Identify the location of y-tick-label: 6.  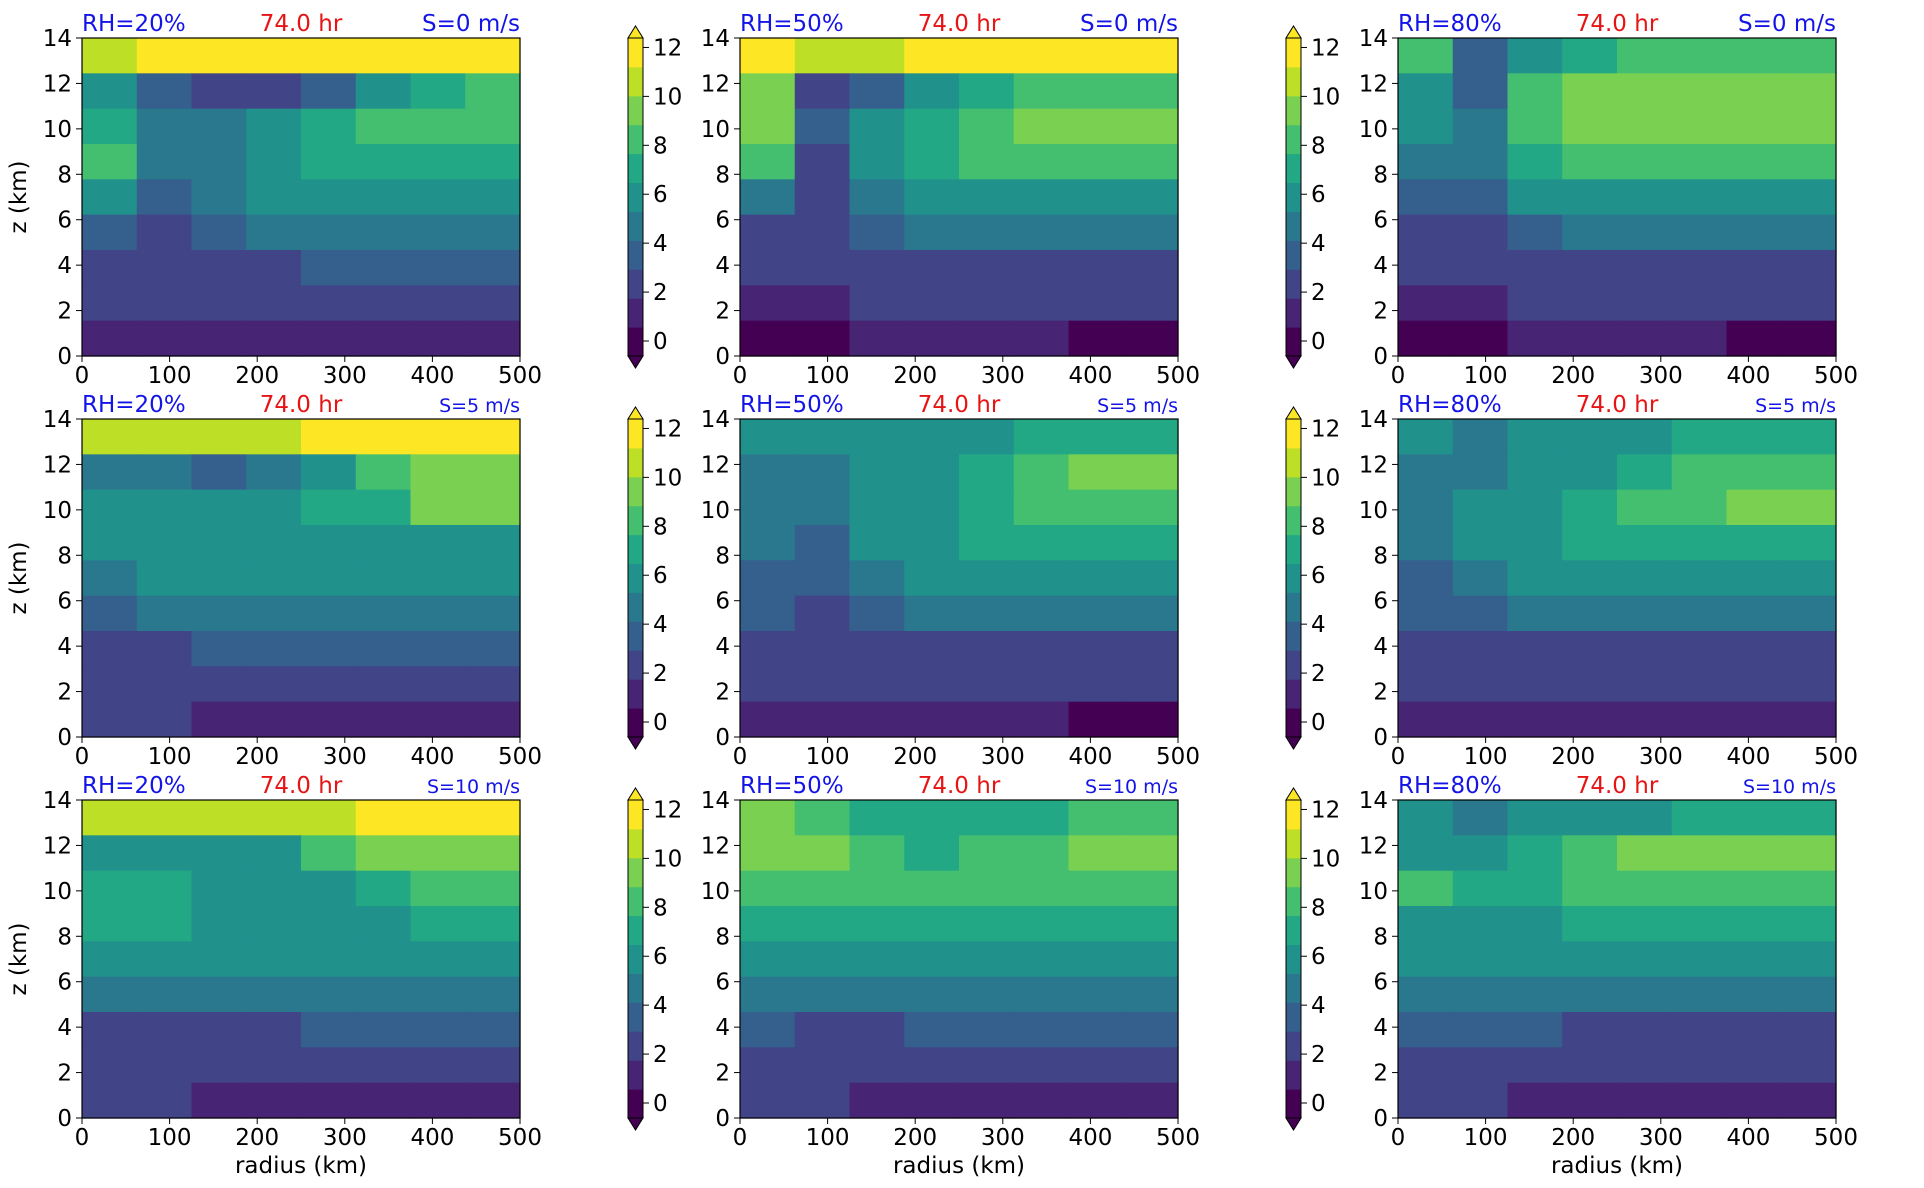
(64, 983).